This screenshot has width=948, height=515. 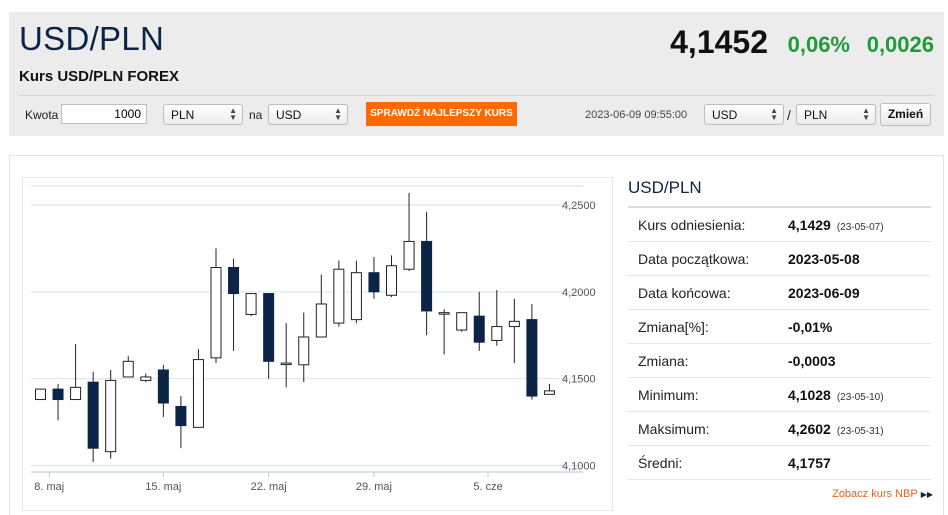 I want to click on stat-value: 4,2602 (23-05-31), so click(x=836, y=429).